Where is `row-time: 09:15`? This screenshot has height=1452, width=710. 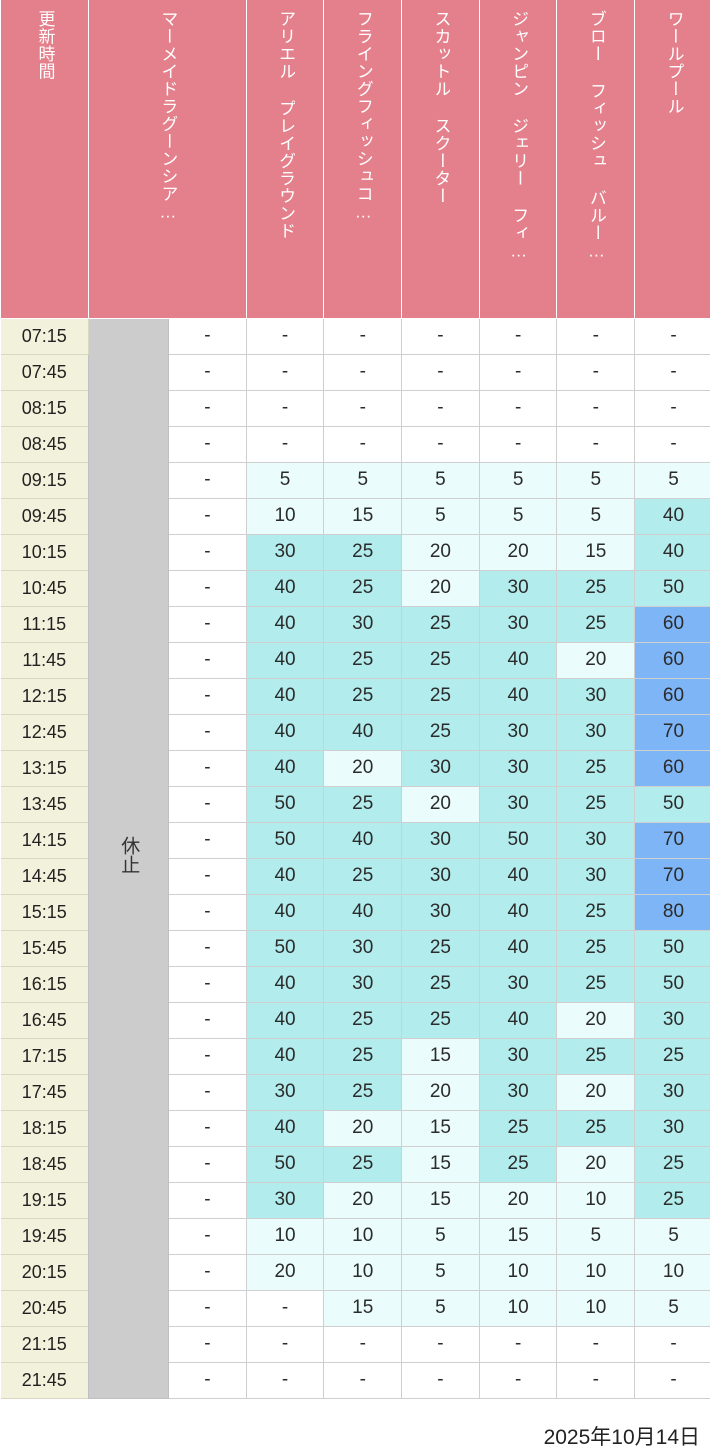 row-time: 09:15 is located at coordinates (44, 480).